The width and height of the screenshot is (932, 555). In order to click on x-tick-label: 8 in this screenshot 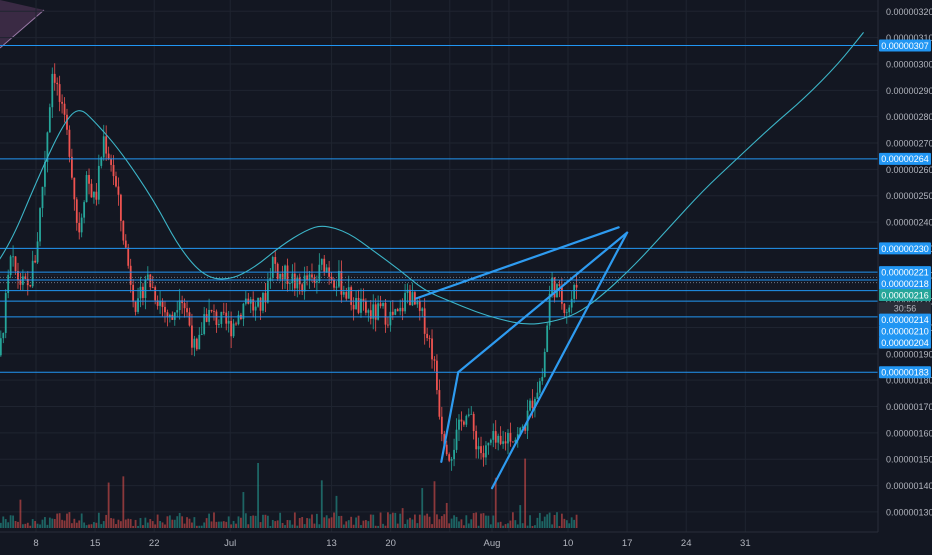, I will do `click(35, 543)`.